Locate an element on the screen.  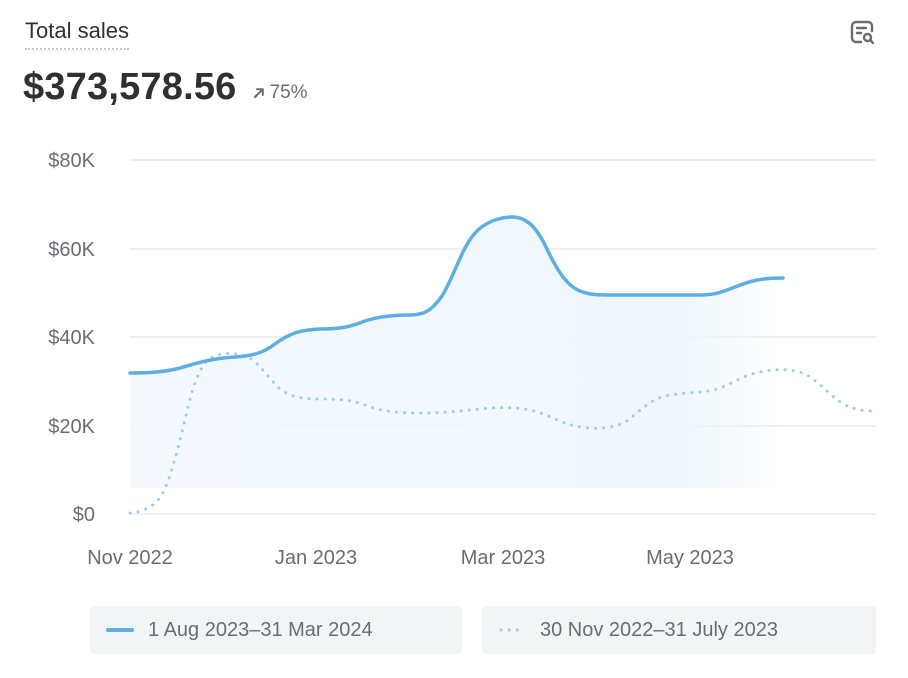
metric-value-row: $373,578.56 75% is located at coordinates (165, 87).